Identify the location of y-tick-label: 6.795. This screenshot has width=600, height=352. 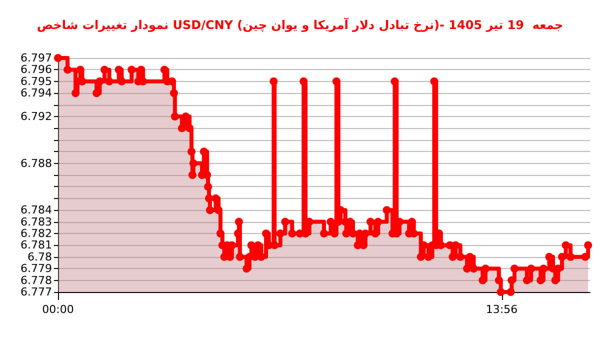
(36, 81).